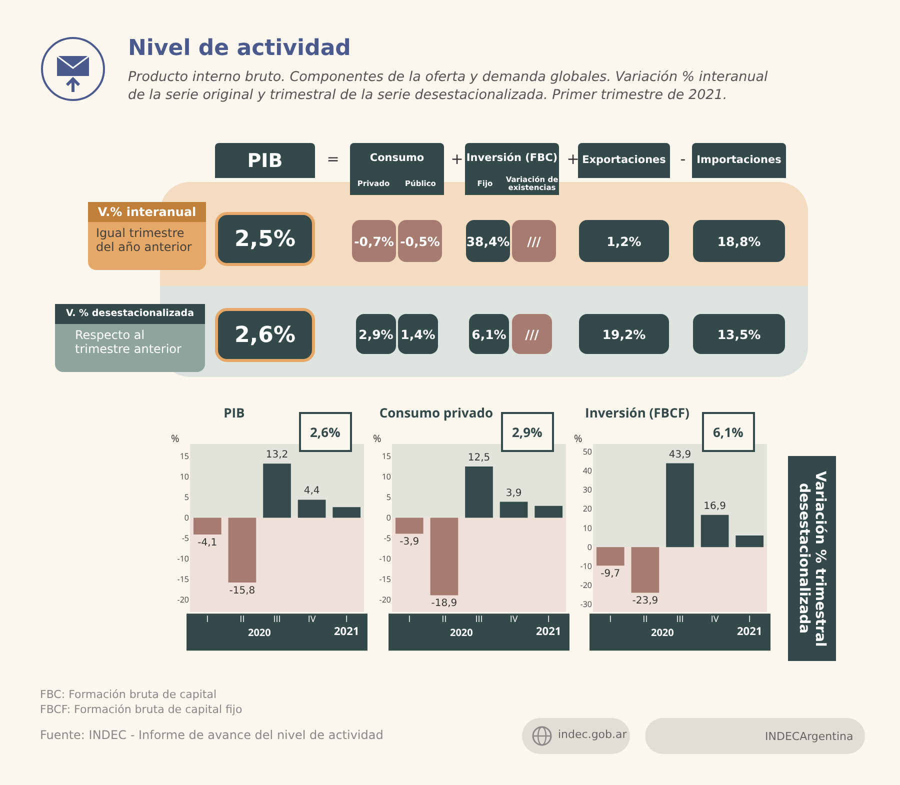 Image resolution: width=900 pixels, height=785 pixels. I want to click on chart-title: PIB, so click(235, 413).